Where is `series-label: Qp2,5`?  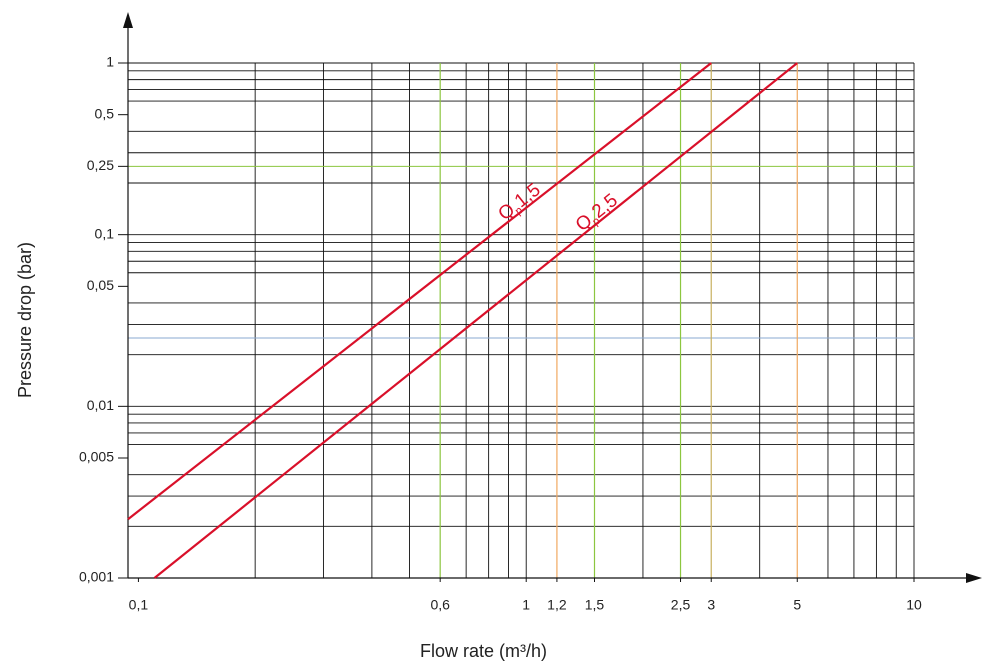
series-label: Qp2,5 is located at coordinates (597, 213).